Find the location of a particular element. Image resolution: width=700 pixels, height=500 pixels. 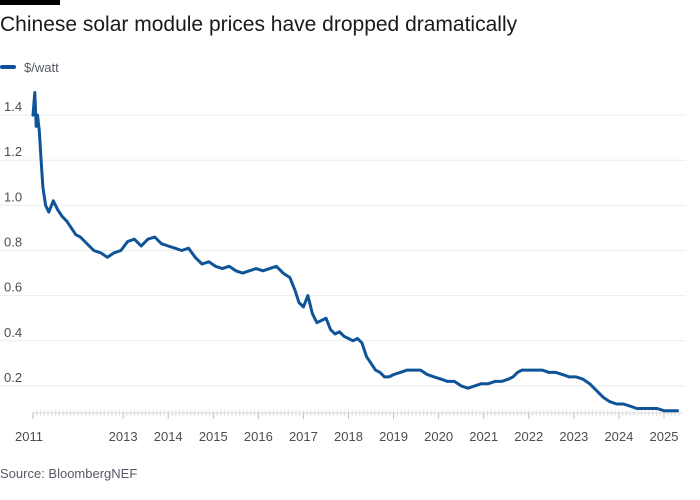

y-axis: 0.2 0.4 0.6 0.8 1.0 1.2 1.4 is located at coordinates (13, 242).